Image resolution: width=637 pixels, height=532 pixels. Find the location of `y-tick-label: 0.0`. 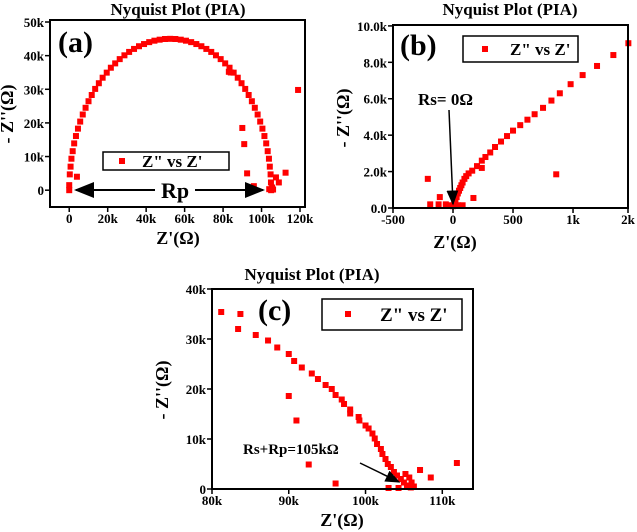

y-tick-label: 0.0 is located at coordinates (379, 208).